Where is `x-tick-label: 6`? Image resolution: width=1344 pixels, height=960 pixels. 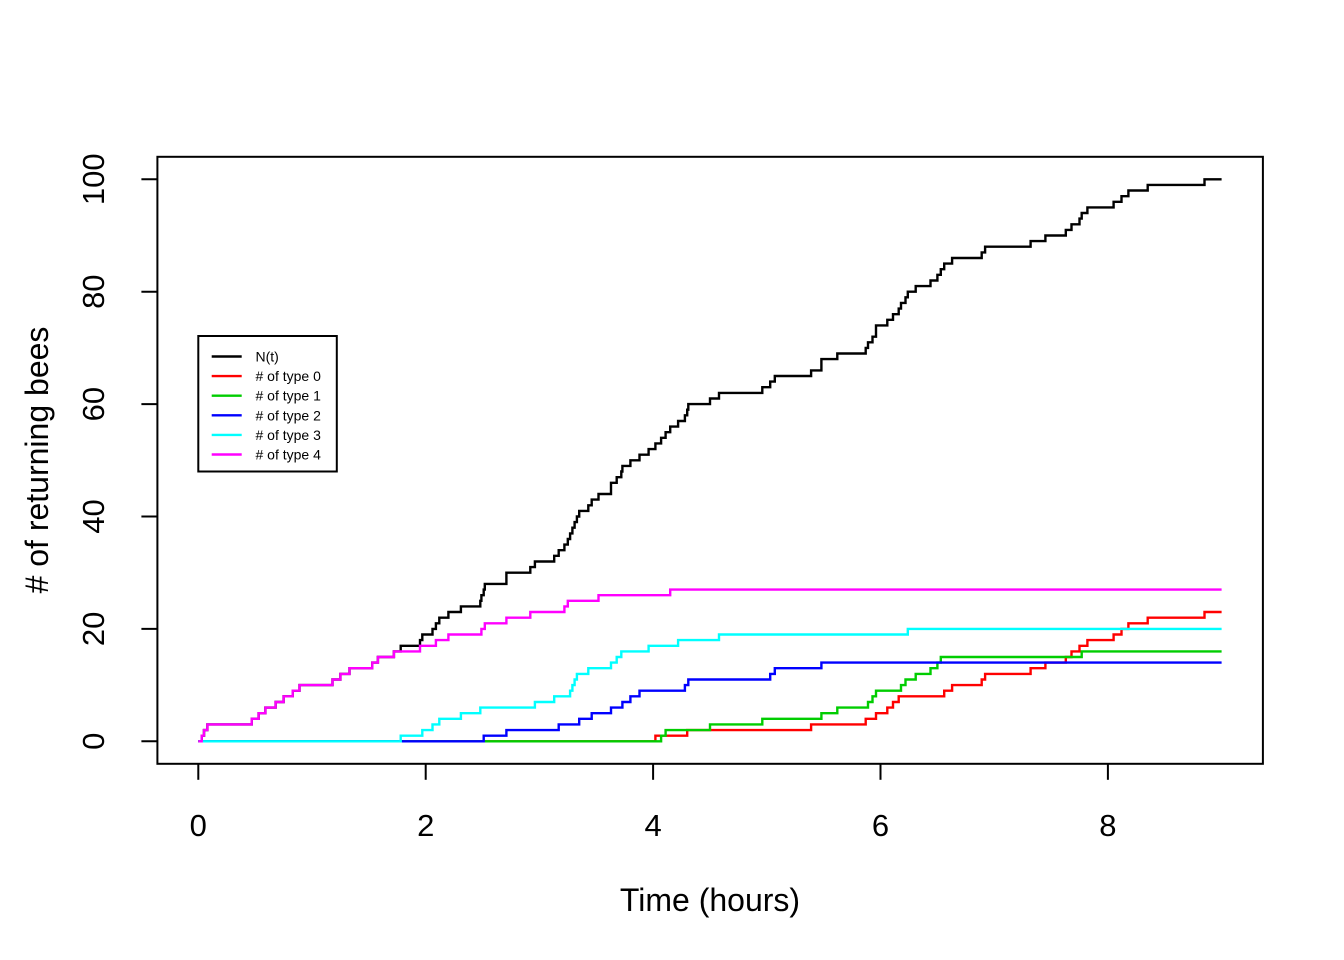 x-tick-label: 6 is located at coordinates (880, 825).